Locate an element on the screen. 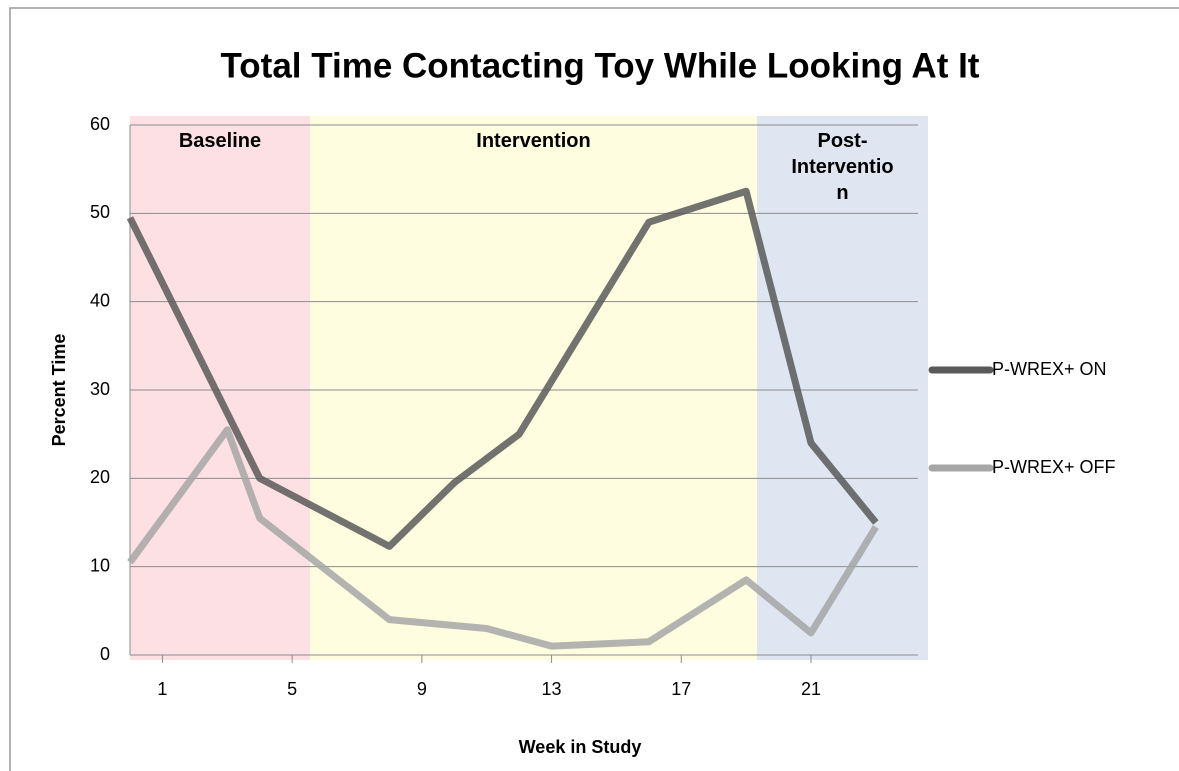 This screenshot has width=1179, height=771. x-axis-label: Week in Study is located at coordinates (580, 747).